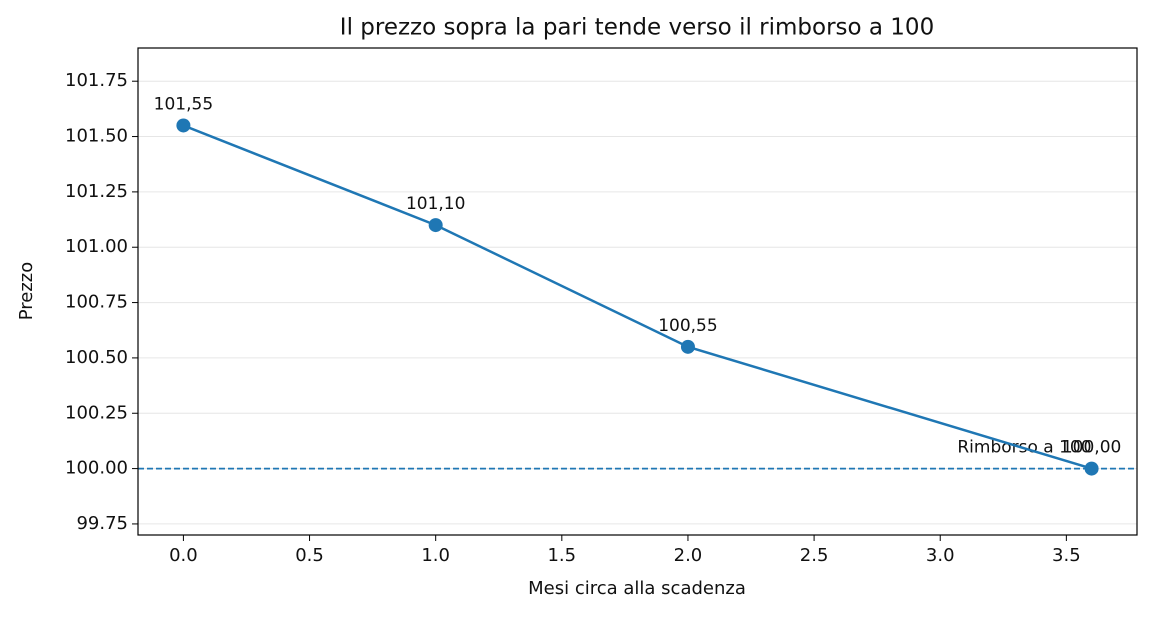  Describe the element at coordinates (637, 588) in the screenshot. I see `x-axis-label: Mesi circa alla scadenza` at that location.